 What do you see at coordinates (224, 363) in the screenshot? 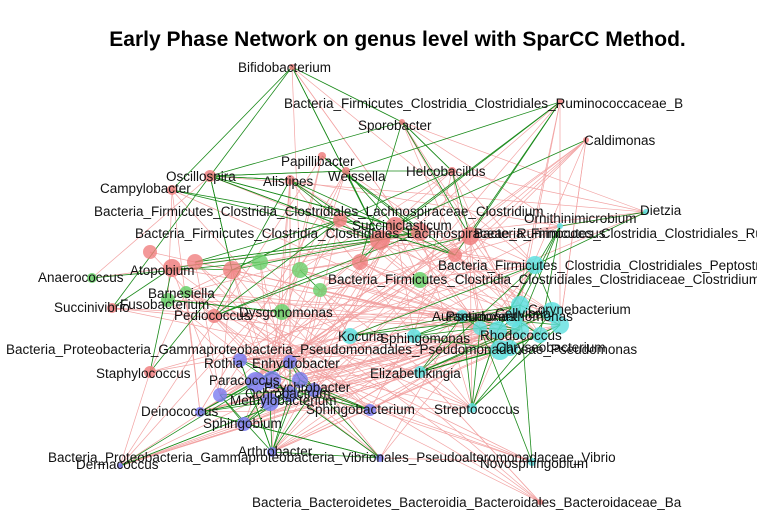
I see `node-label: Rothia` at bounding box center [224, 363].